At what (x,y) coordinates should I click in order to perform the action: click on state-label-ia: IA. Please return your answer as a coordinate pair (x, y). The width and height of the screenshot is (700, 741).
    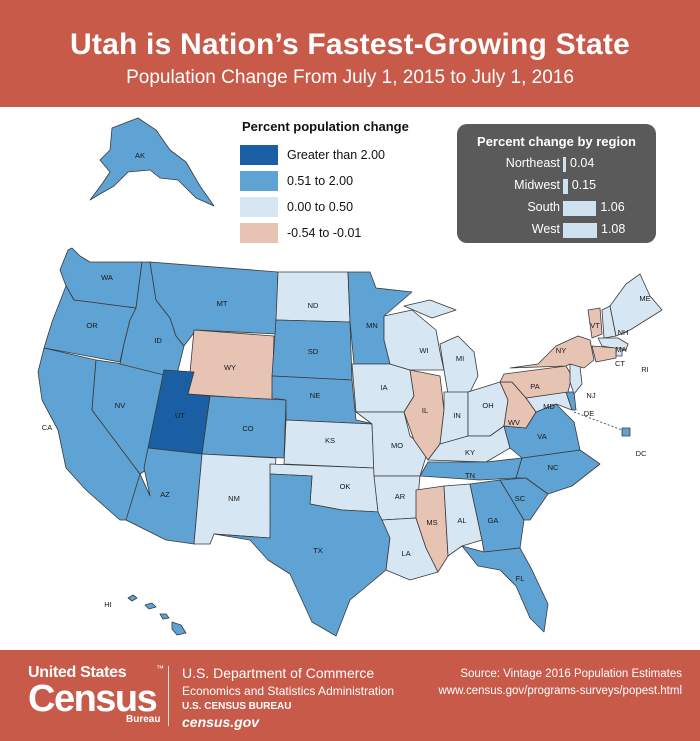
    Looking at the image, I should click on (383, 387).